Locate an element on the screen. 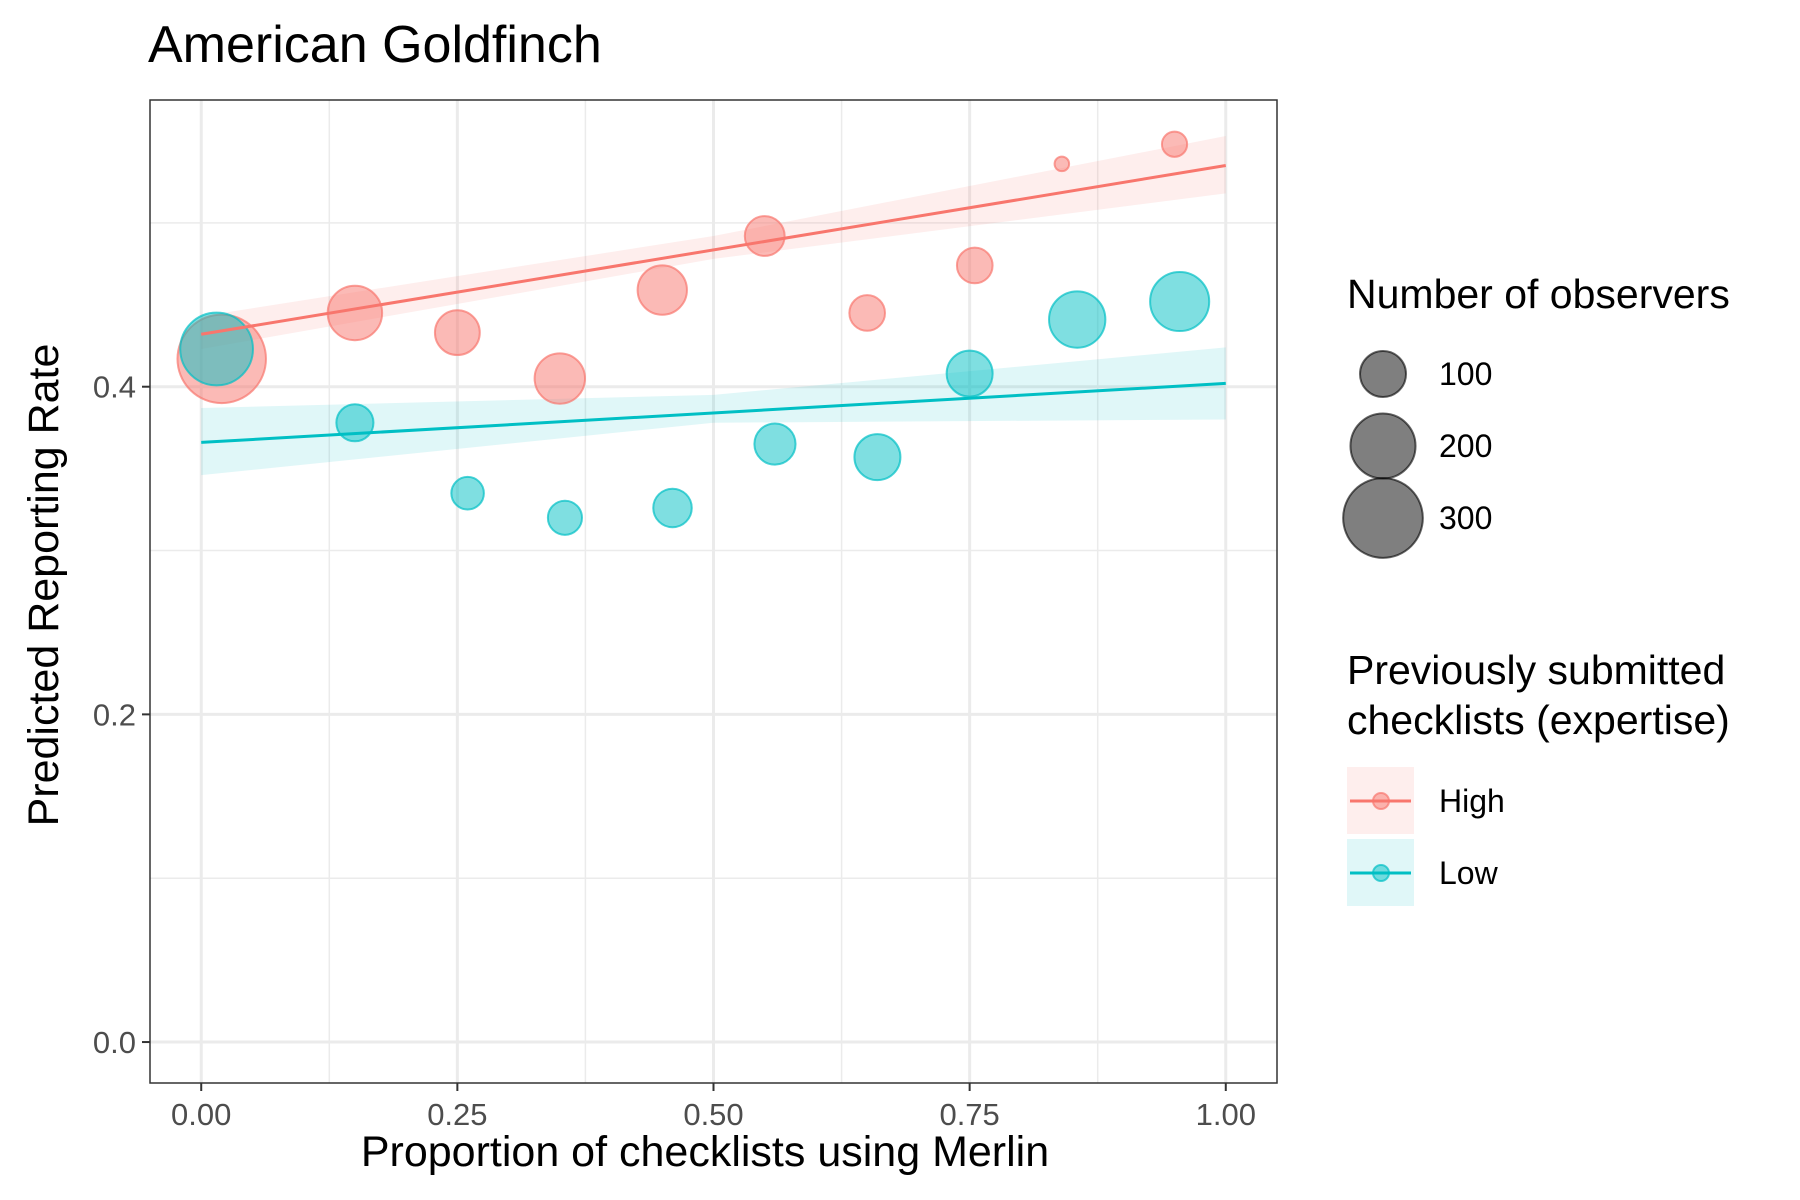 This screenshot has width=1800, height=1200. y-tick-label: 0.2 is located at coordinates (114, 714).